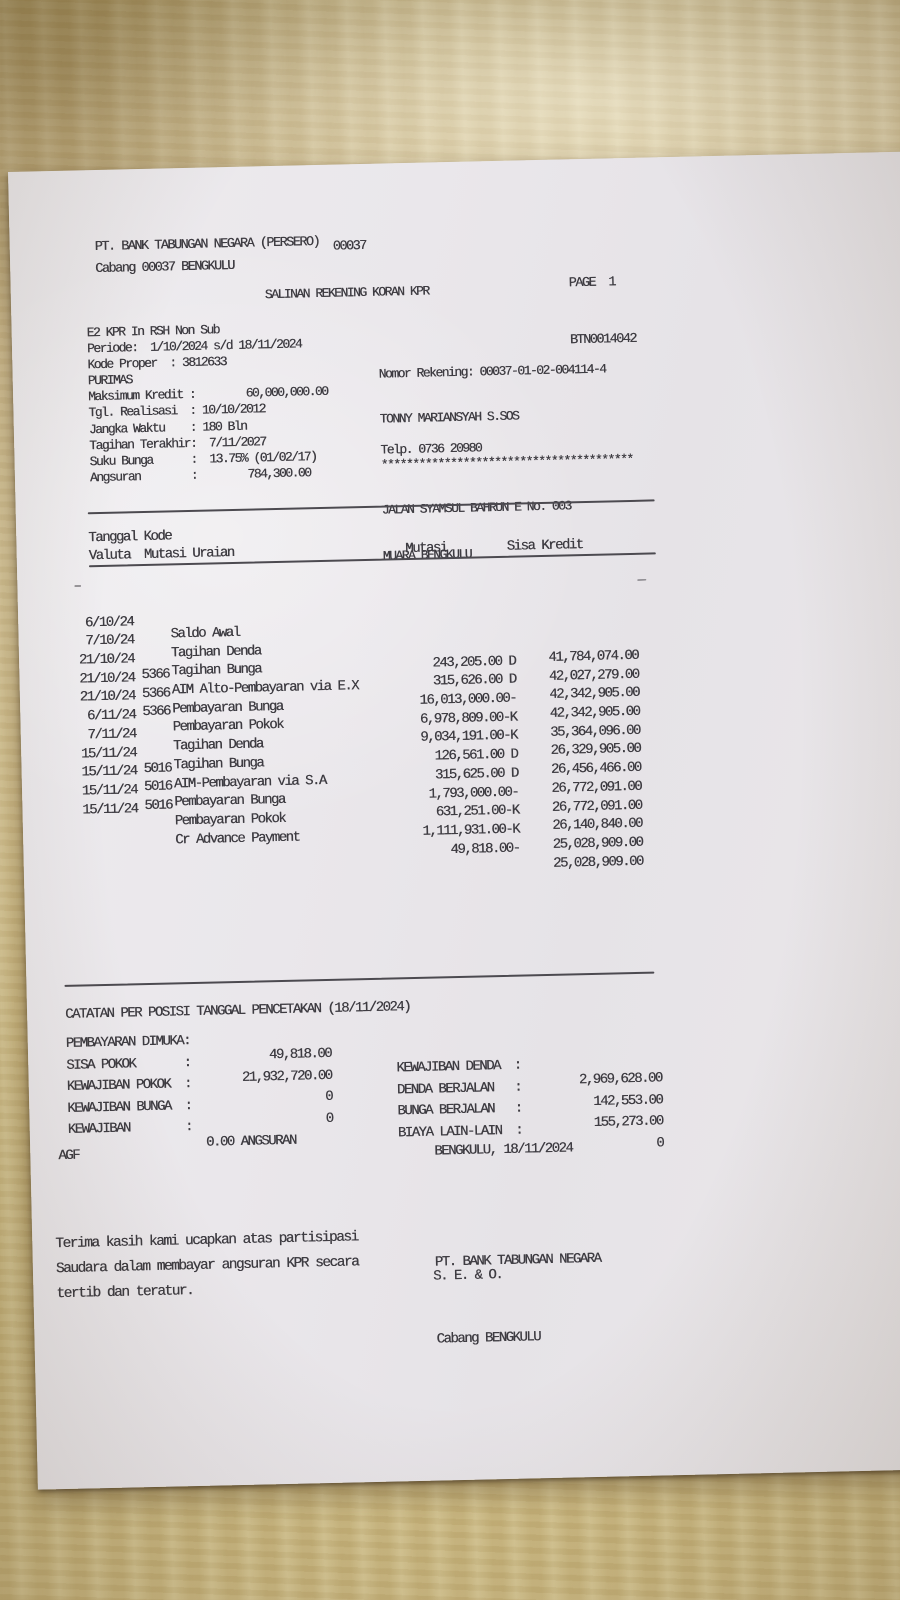  Describe the element at coordinates (592, 283) in the screenshot. I see `page-number: PAGE 1` at that location.